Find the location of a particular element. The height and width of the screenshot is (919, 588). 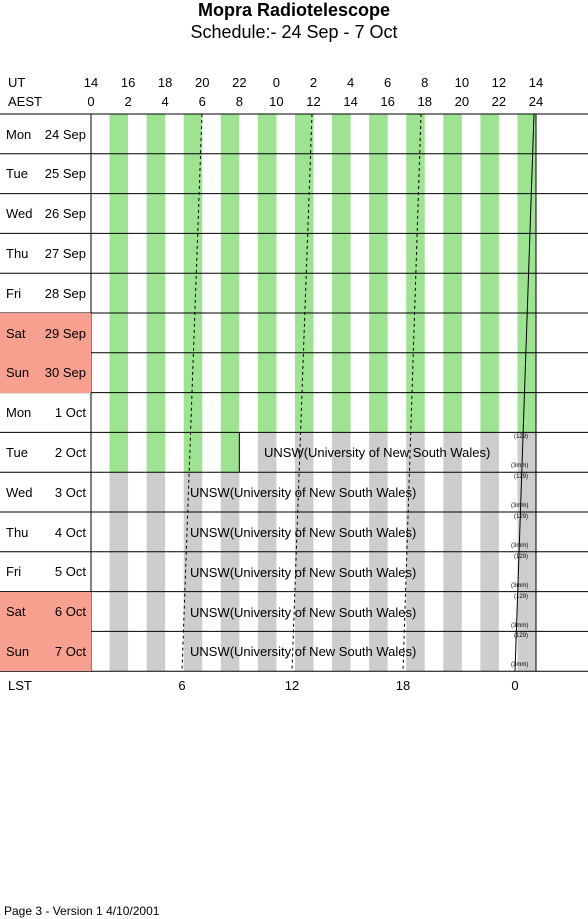

day-name: Thu is located at coordinates (17, 532).